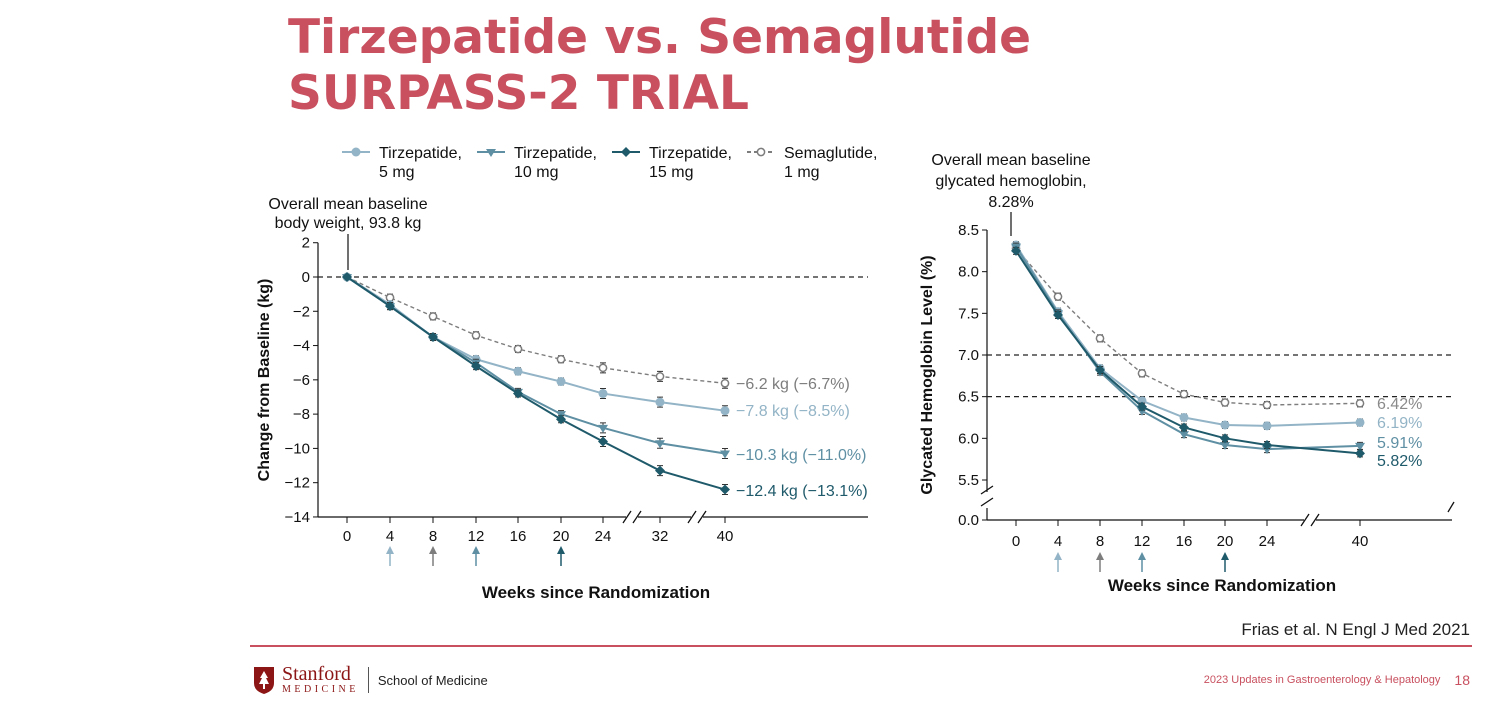  What do you see at coordinates (659, 37) in the screenshot?
I see `slide-title-line1: Tirzepatide vs. Semaglutide` at bounding box center [659, 37].